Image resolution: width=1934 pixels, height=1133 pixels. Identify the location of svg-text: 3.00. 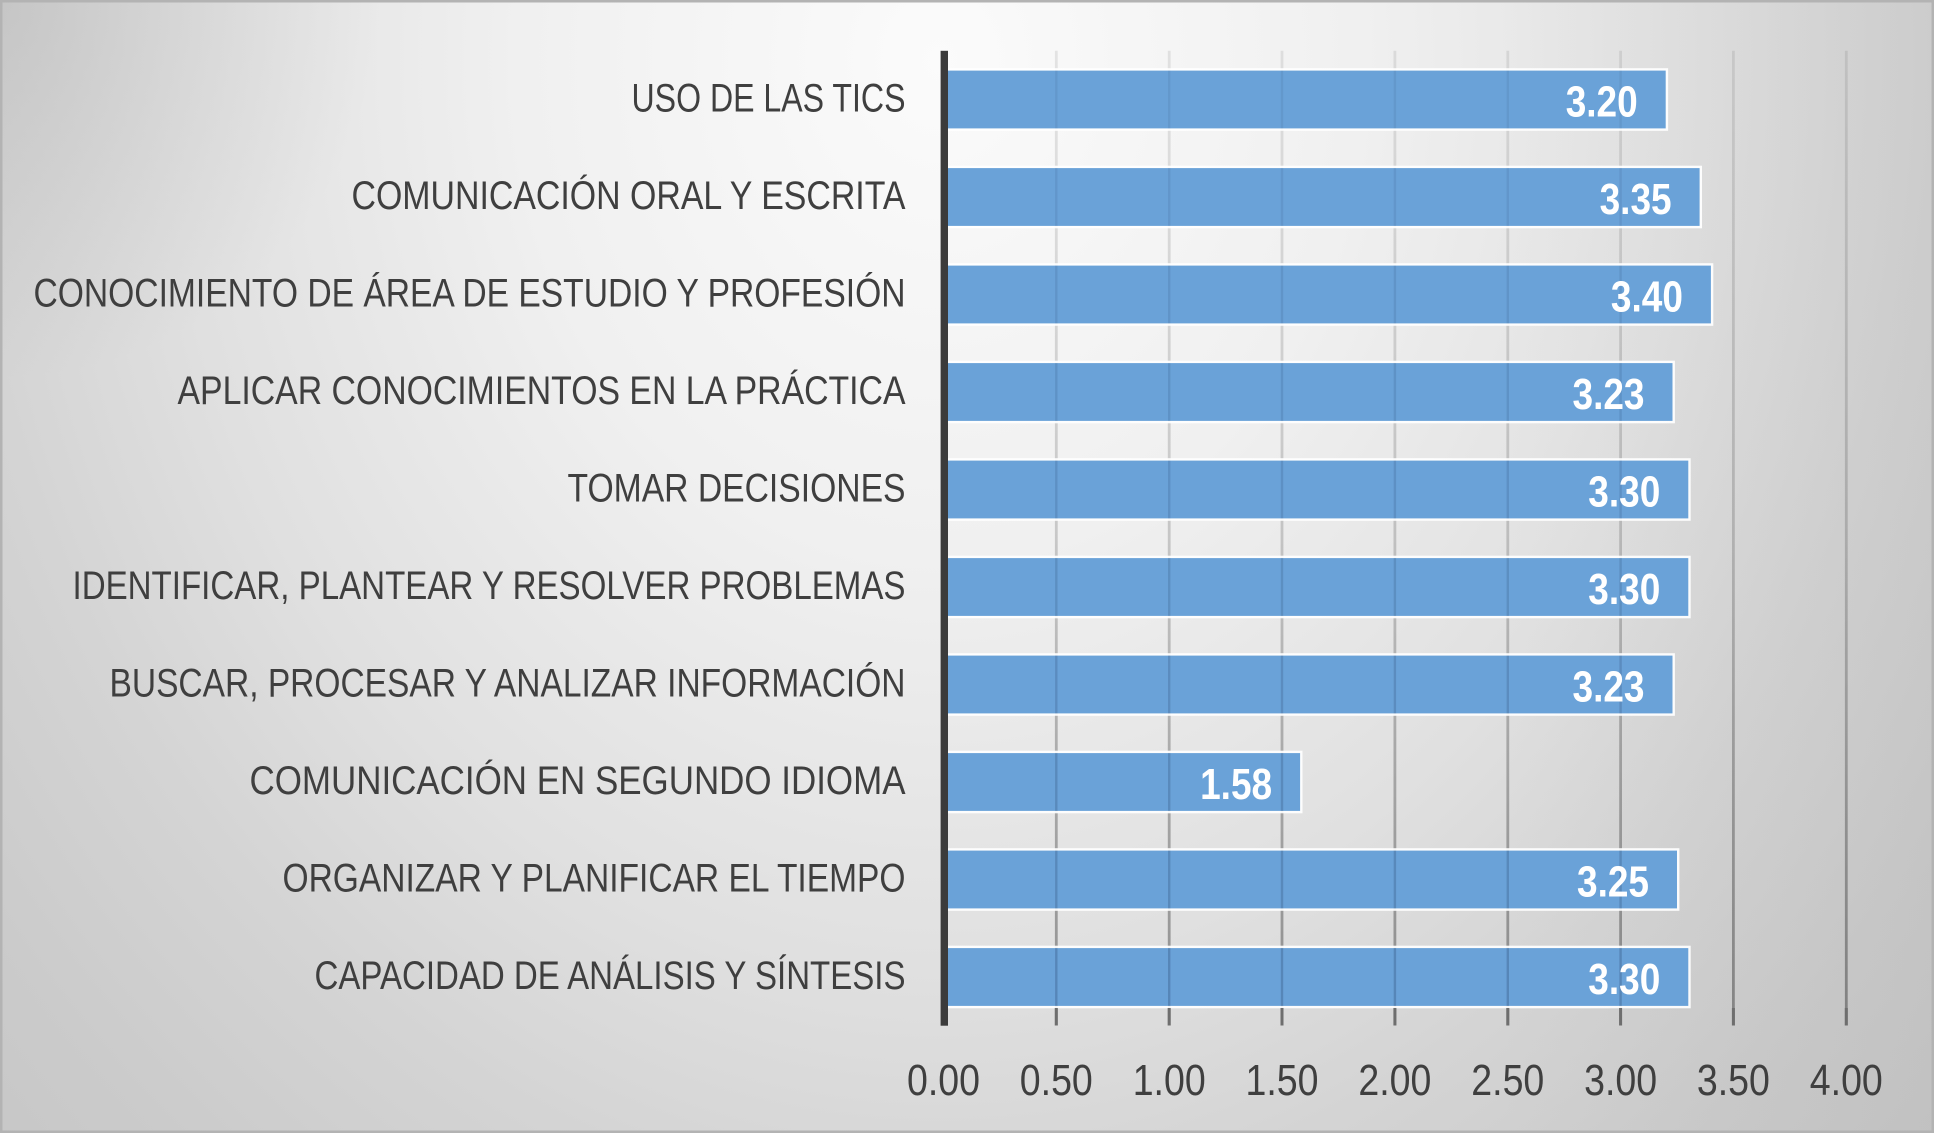
(1620, 1080).